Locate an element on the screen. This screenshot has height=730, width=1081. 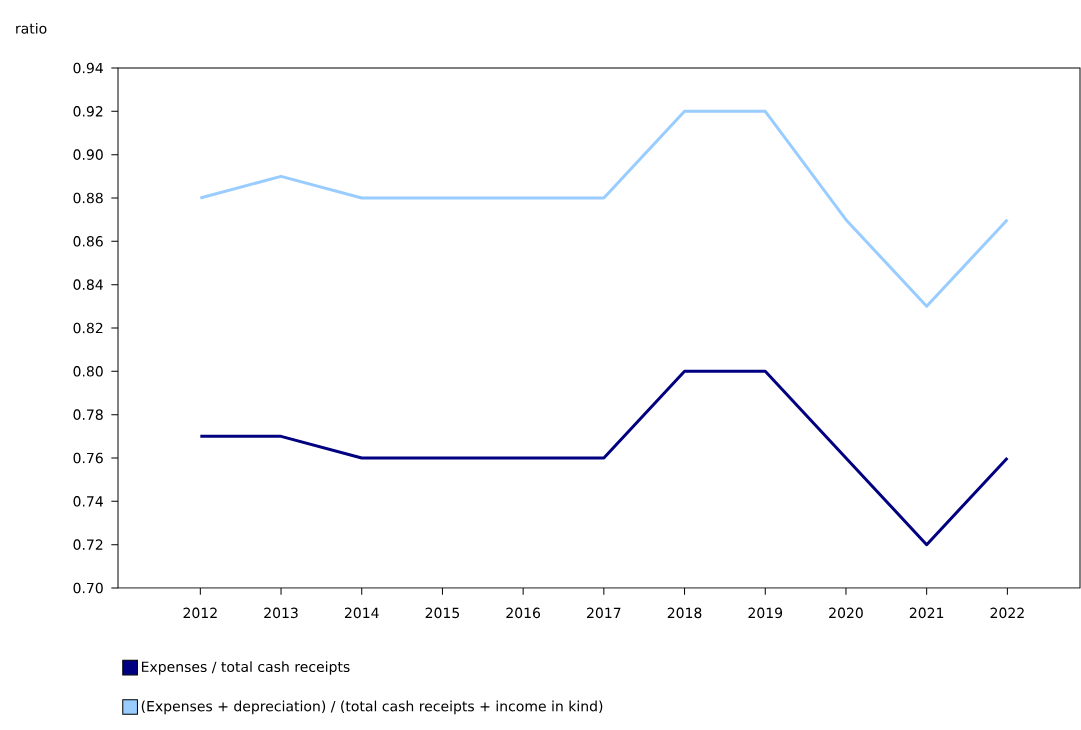
y-tick-label: 0.80 is located at coordinates (88, 371).